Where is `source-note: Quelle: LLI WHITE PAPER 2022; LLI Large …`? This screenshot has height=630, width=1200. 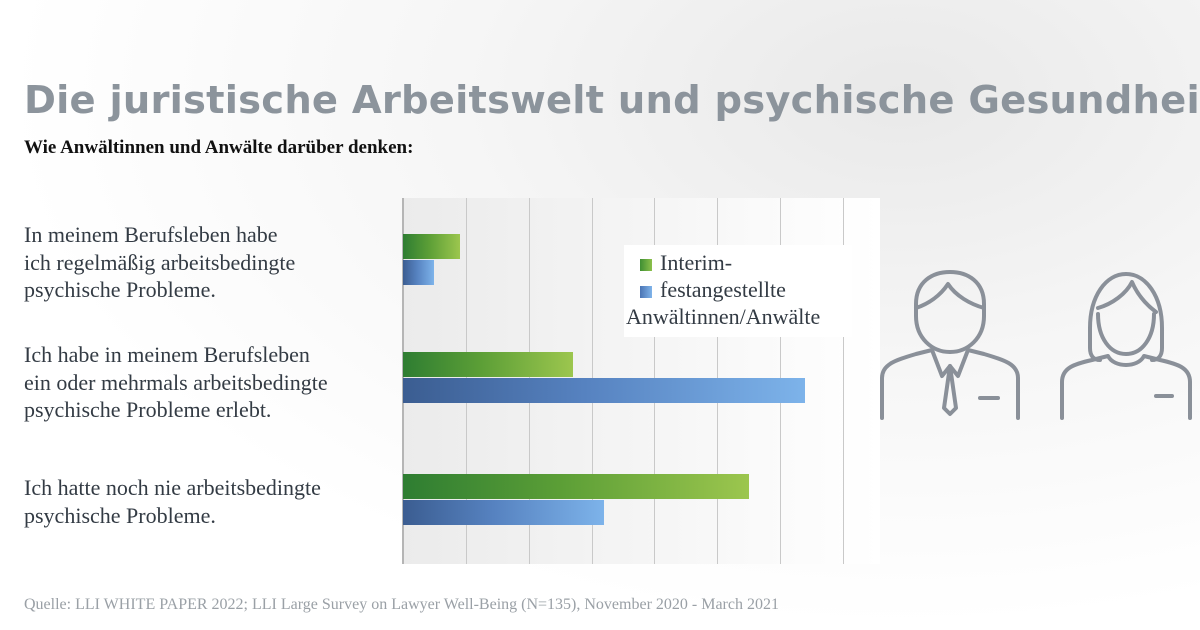
source-note: Quelle: LLI WHITE PAPER 2022; LLI Large … is located at coordinates (401, 604).